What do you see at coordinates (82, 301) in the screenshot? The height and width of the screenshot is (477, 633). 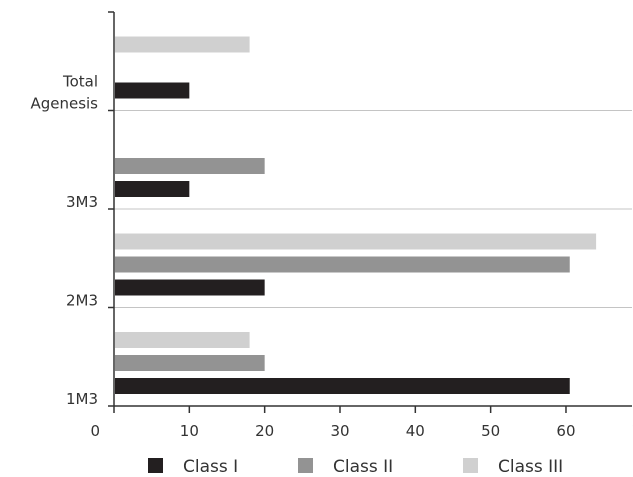 I see `y-tick-label: 2M3` at bounding box center [82, 301].